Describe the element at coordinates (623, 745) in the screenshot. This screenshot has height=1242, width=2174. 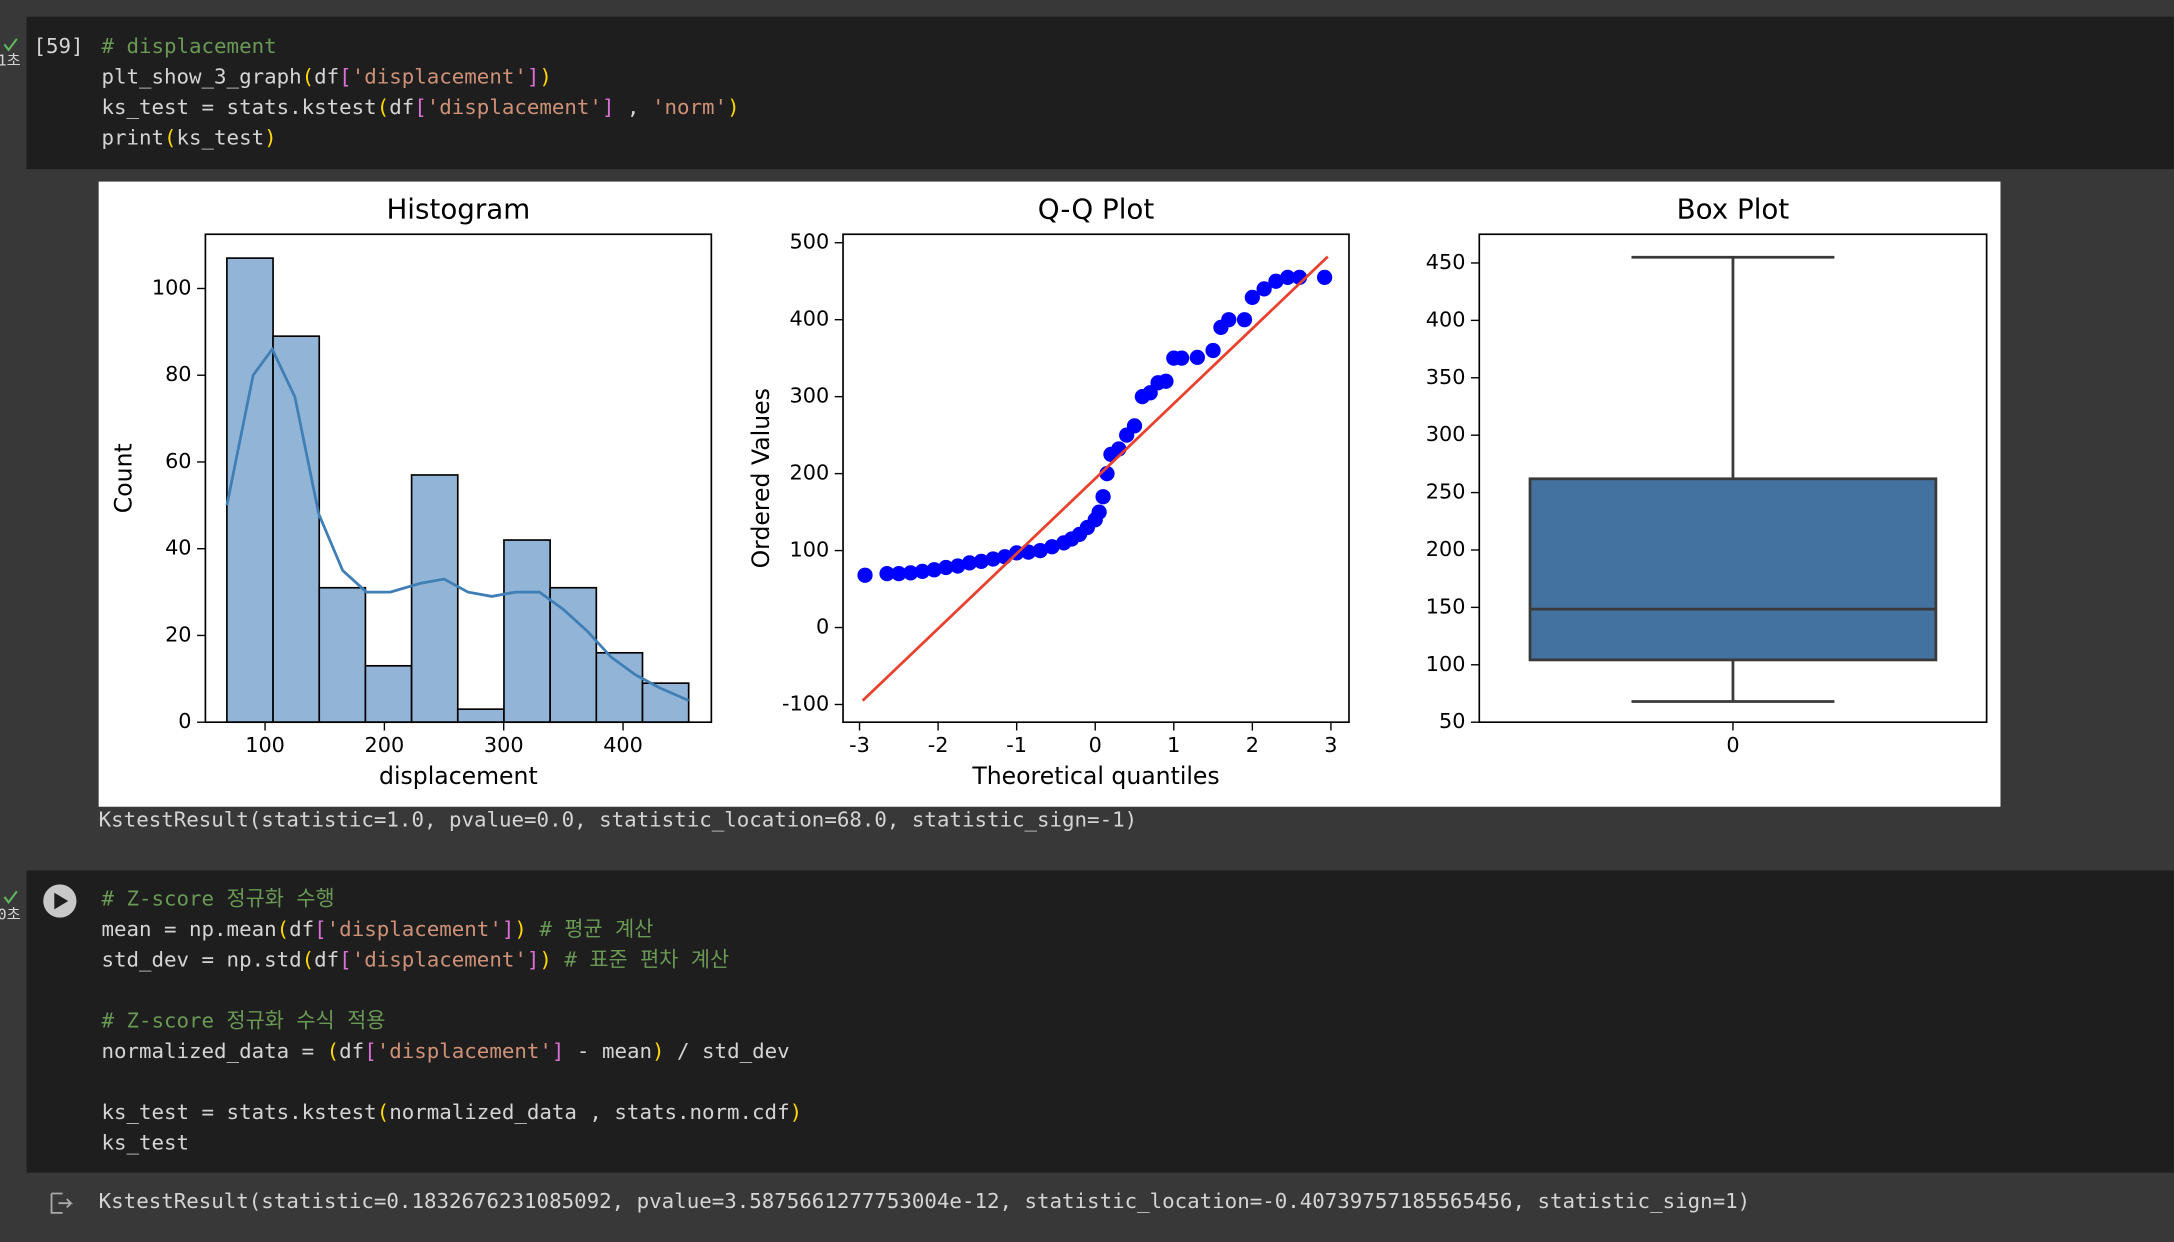
I see `x-tick-label: 400` at that location.